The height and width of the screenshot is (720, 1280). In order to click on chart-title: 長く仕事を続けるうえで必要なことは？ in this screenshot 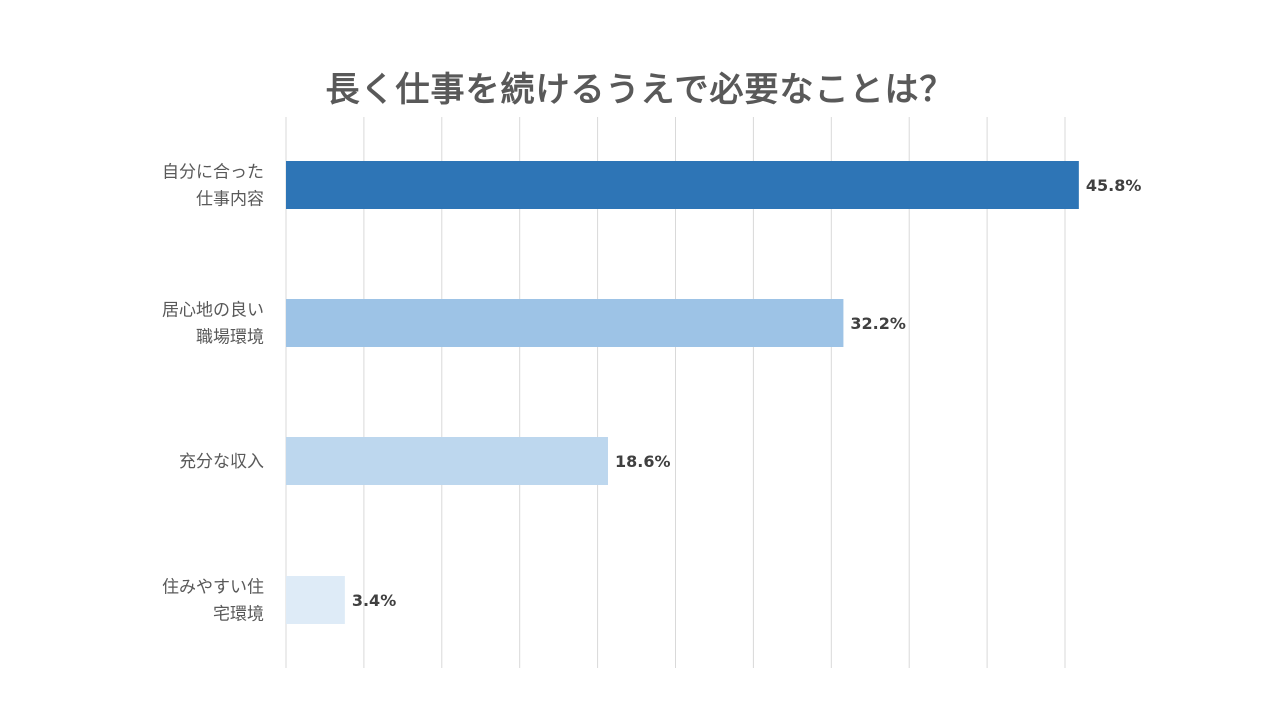, I will do `click(640, 90)`.